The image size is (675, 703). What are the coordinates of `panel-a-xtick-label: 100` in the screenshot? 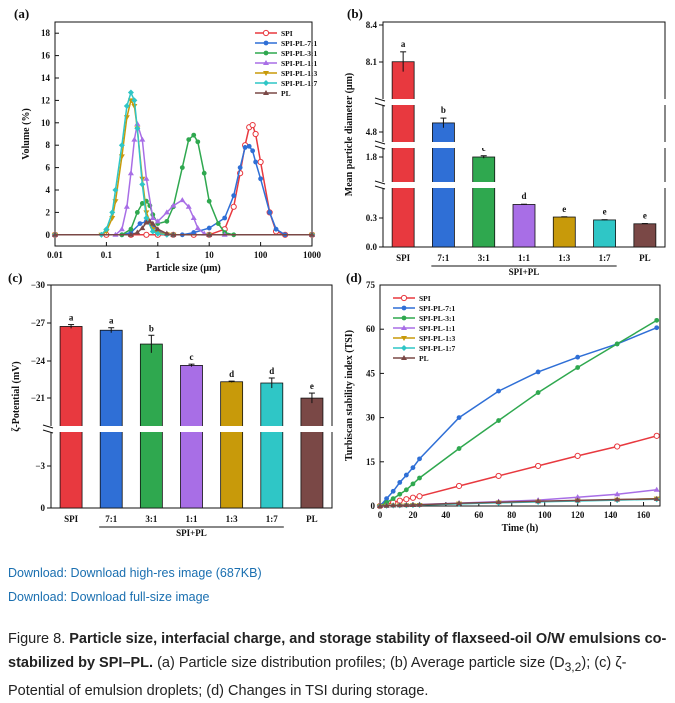 It's located at (261, 255).